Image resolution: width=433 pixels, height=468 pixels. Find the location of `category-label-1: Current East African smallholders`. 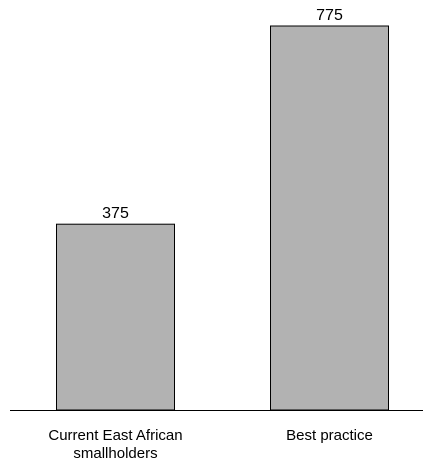

category-label-1: Current East African smallholders is located at coordinates (115, 444).